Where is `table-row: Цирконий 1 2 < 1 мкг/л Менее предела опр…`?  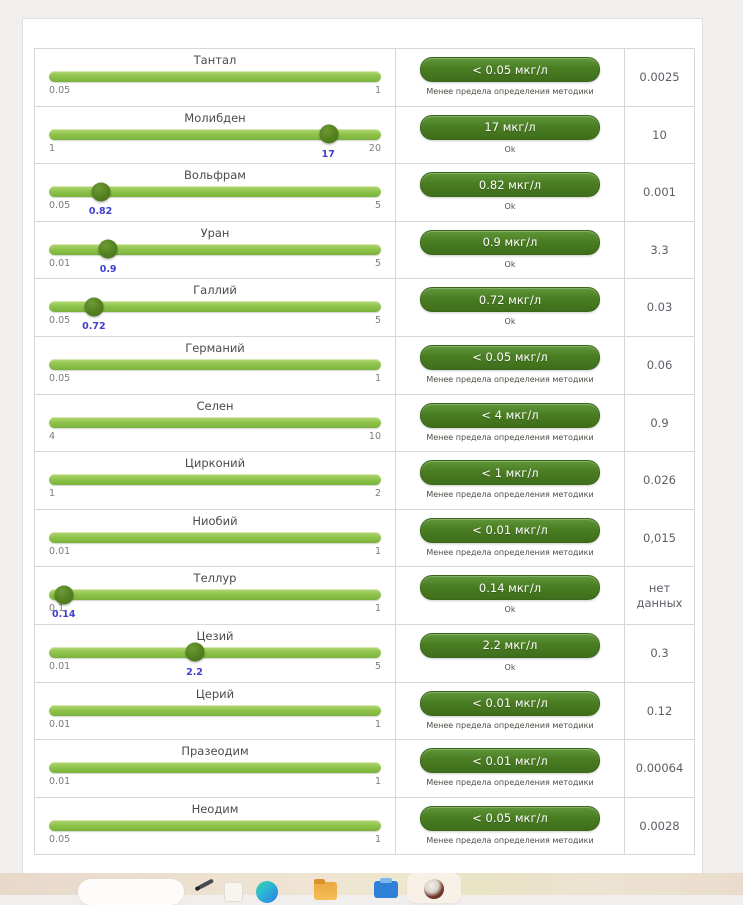 table-row: Цирконий 1 2 < 1 мкг/л Менее предела опр… is located at coordinates (364, 481).